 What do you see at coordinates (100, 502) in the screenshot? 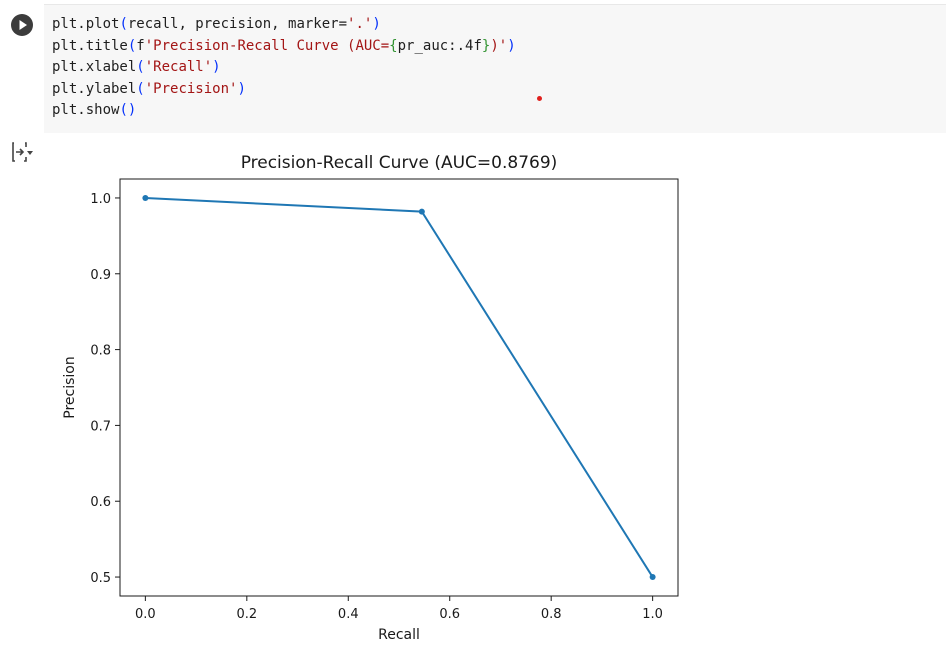
I see `y-tick-label: 0.6` at bounding box center [100, 502].